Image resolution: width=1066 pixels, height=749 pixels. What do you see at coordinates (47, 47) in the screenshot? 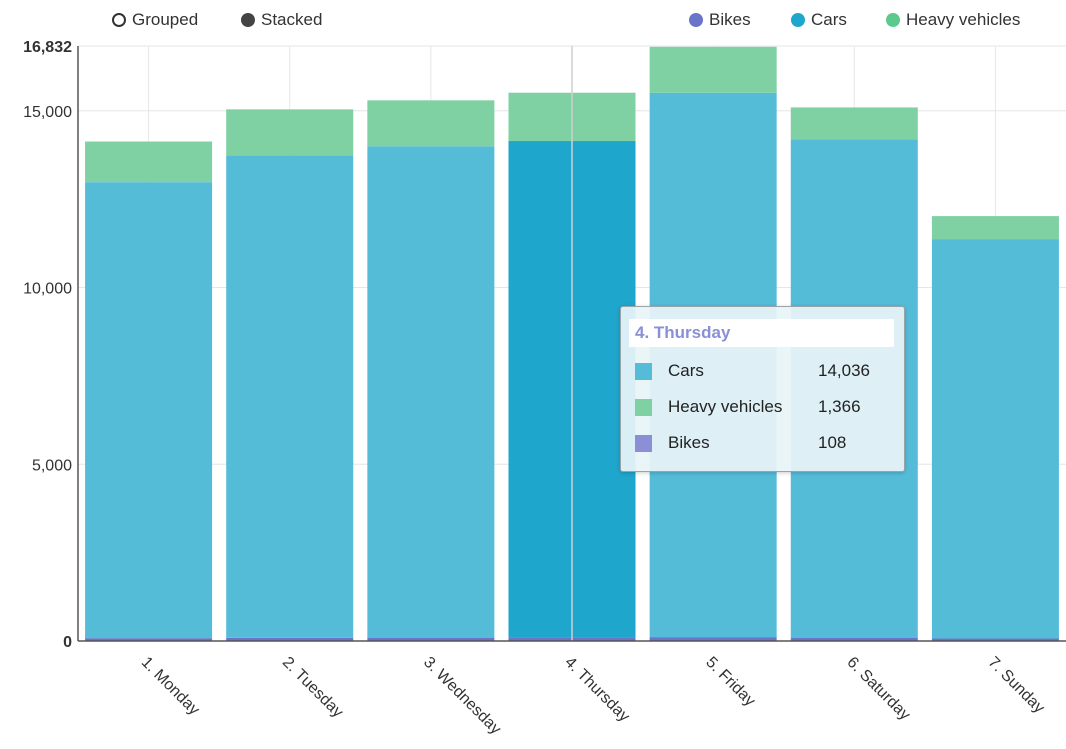
I see `y-tick-label: 16,832` at bounding box center [47, 47].